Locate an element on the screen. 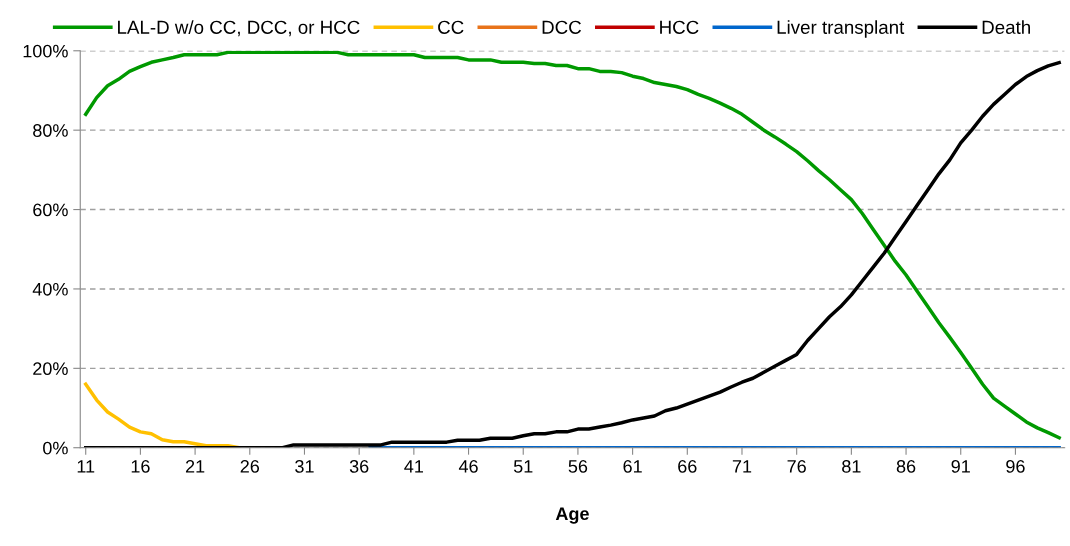 The height and width of the screenshot is (546, 1070). x-tick-label: 46 is located at coordinates (468, 466).